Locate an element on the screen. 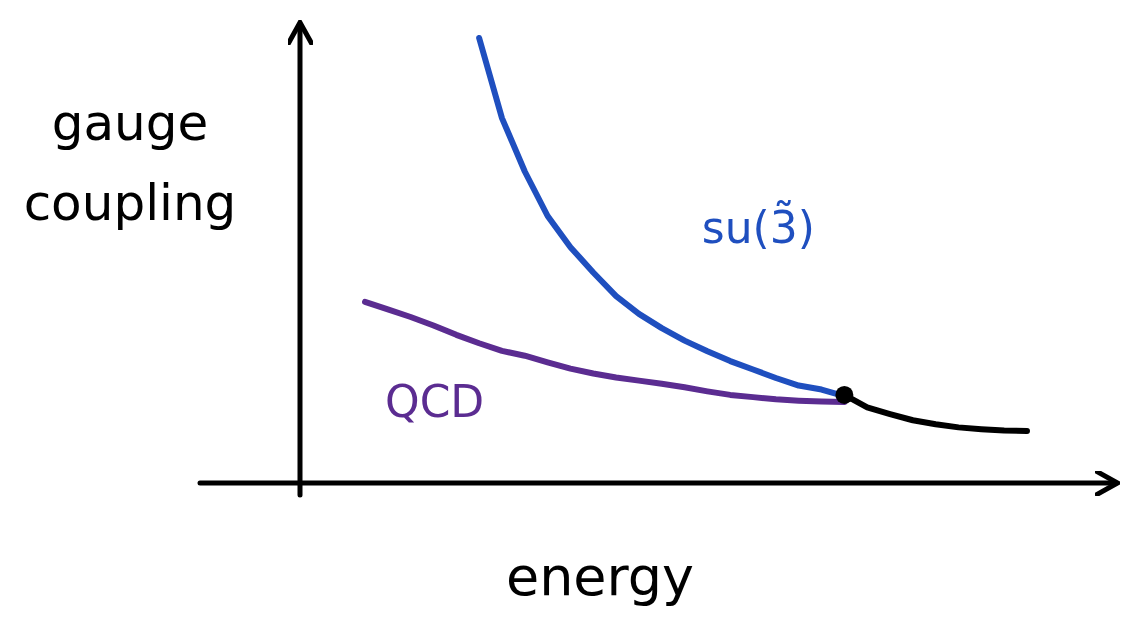  series-label: QCD is located at coordinates (435, 401).